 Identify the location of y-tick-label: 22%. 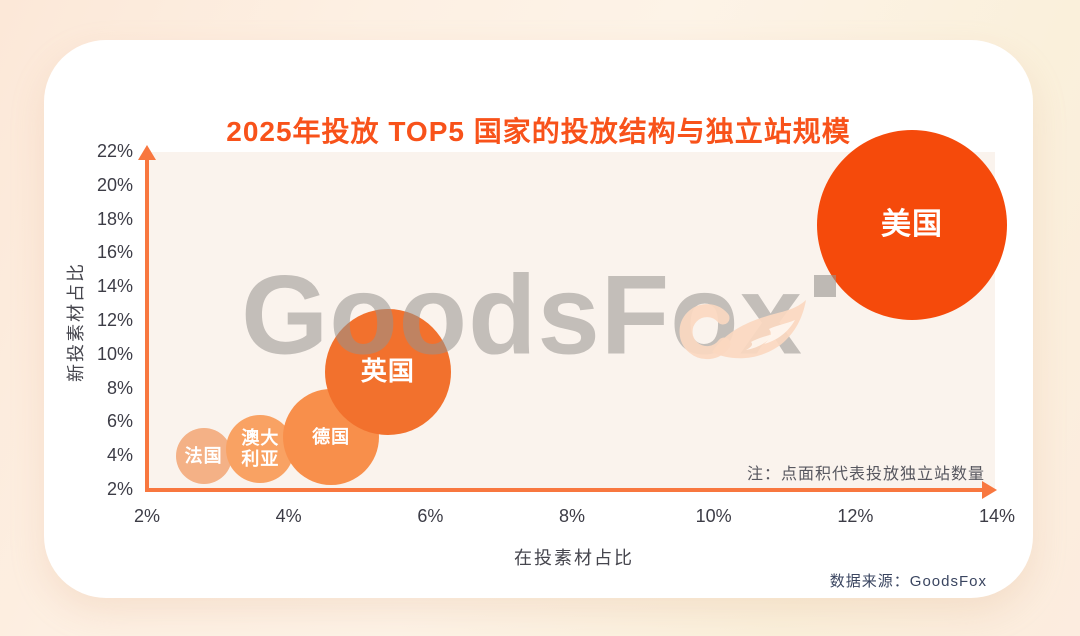
(114, 151).